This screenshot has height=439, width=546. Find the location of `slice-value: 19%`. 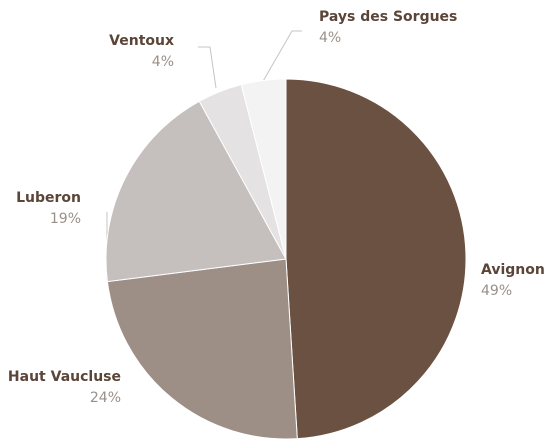

slice-value: 19% is located at coordinates (65, 219).